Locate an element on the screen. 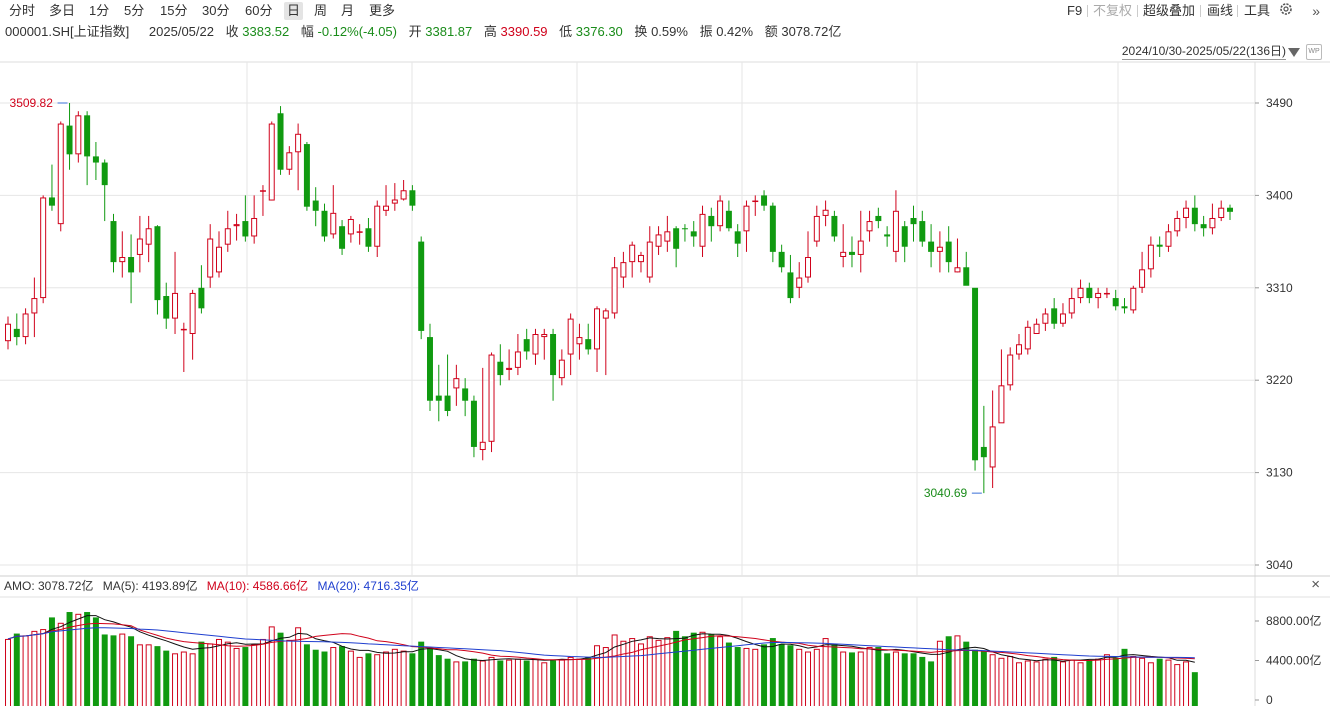 The width and height of the screenshot is (1330, 706). tab-1min: 1分 is located at coordinates (99, 10).